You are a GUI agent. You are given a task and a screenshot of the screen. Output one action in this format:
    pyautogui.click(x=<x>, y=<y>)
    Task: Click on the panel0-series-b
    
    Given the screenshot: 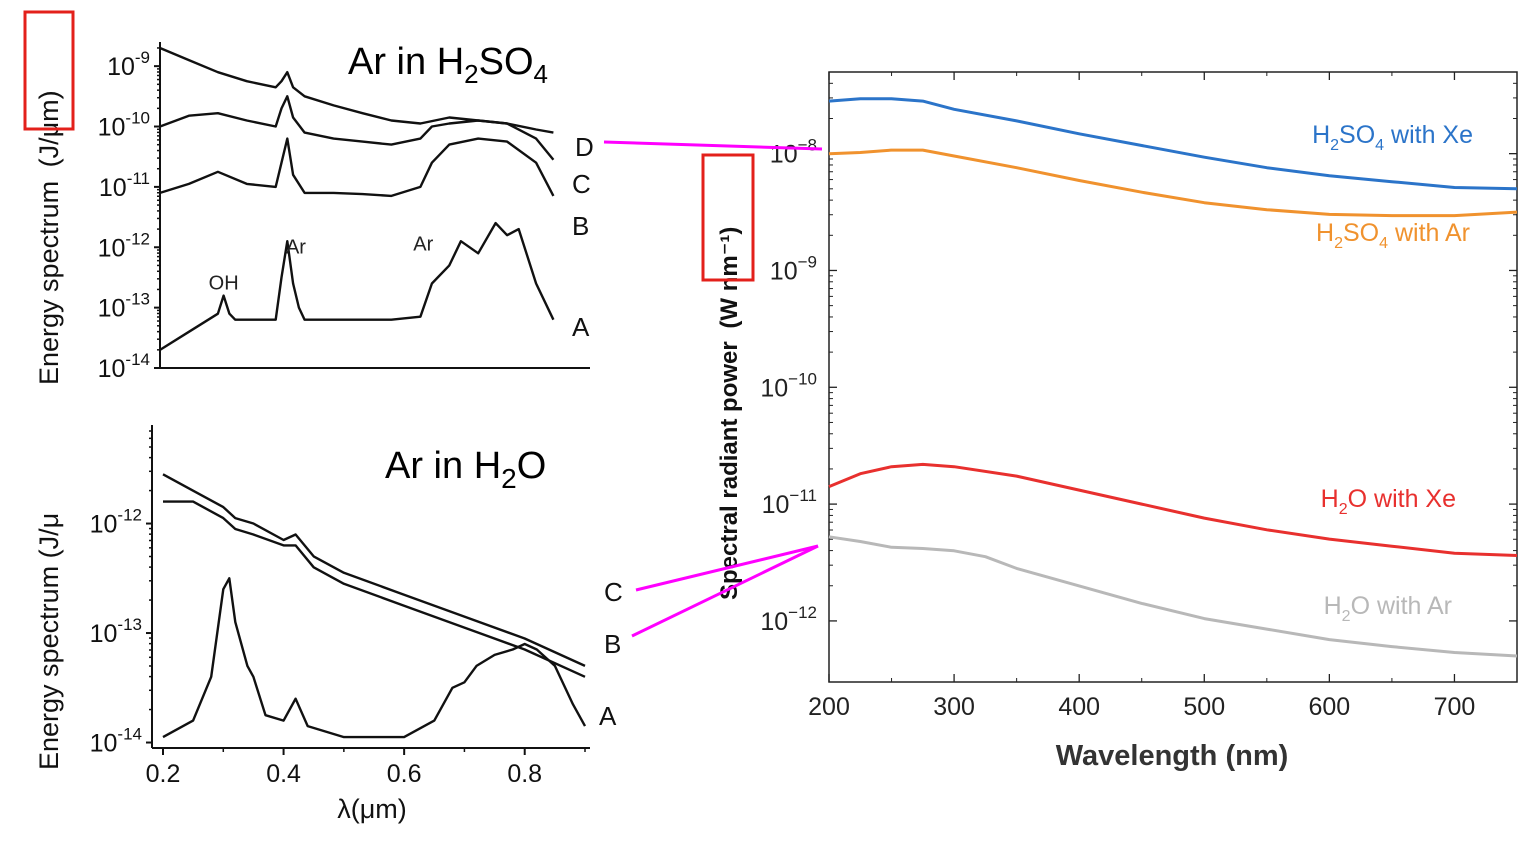 What is the action you would take?
    pyautogui.click(x=357, y=167)
    